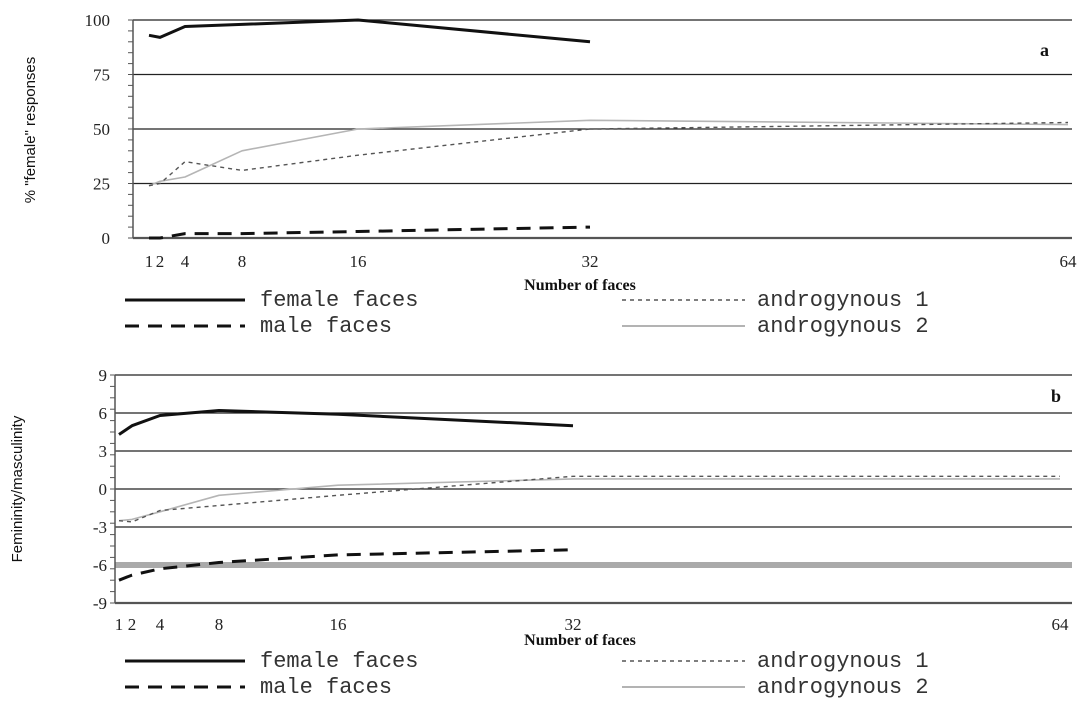 This screenshot has width=1083, height=704. I want to click on y-tick-label: 6, so click(103, 413).